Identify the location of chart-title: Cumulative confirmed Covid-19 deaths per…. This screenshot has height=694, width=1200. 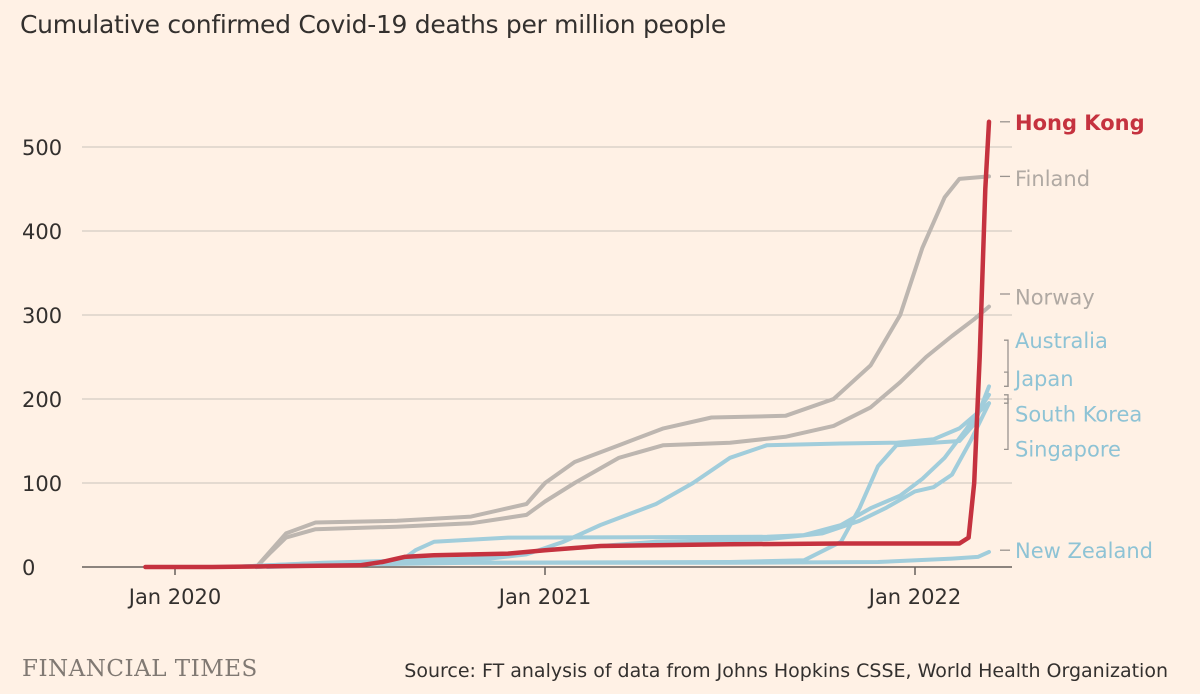
(373, 24).